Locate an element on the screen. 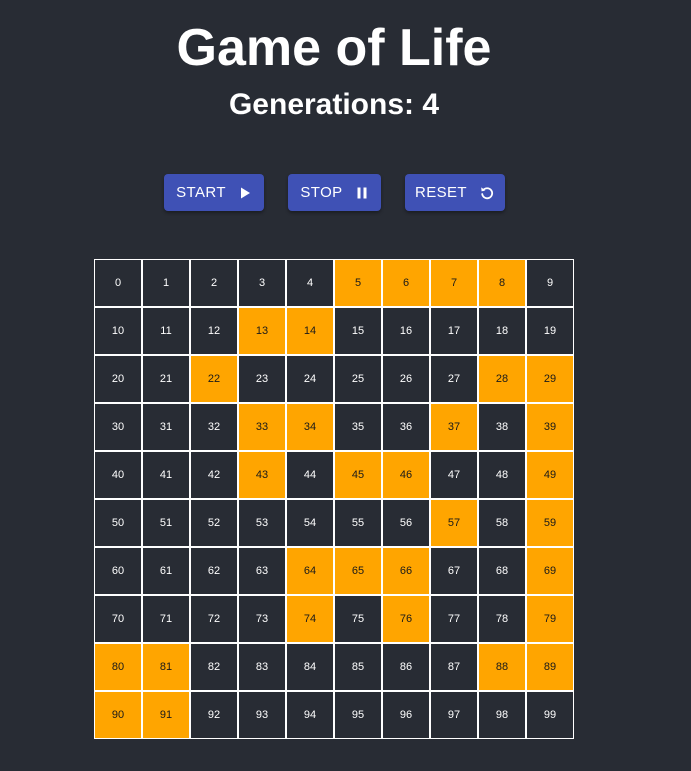 This screenshot has width=691, height=771. grid-cell: 91 is located at coordinates (166, 715).